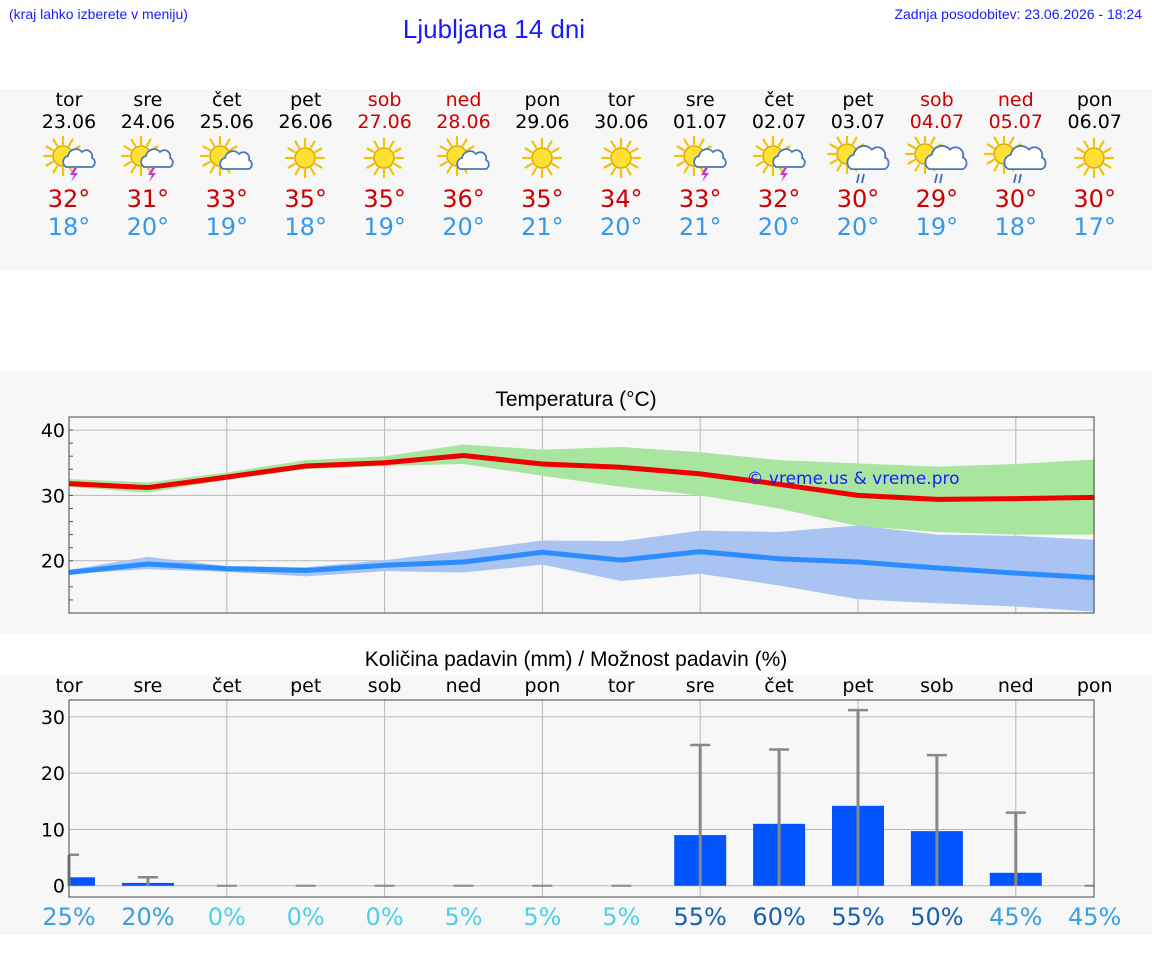 The image size is (1152, 975). I want to click on day-name: sre, so click(148, 100).